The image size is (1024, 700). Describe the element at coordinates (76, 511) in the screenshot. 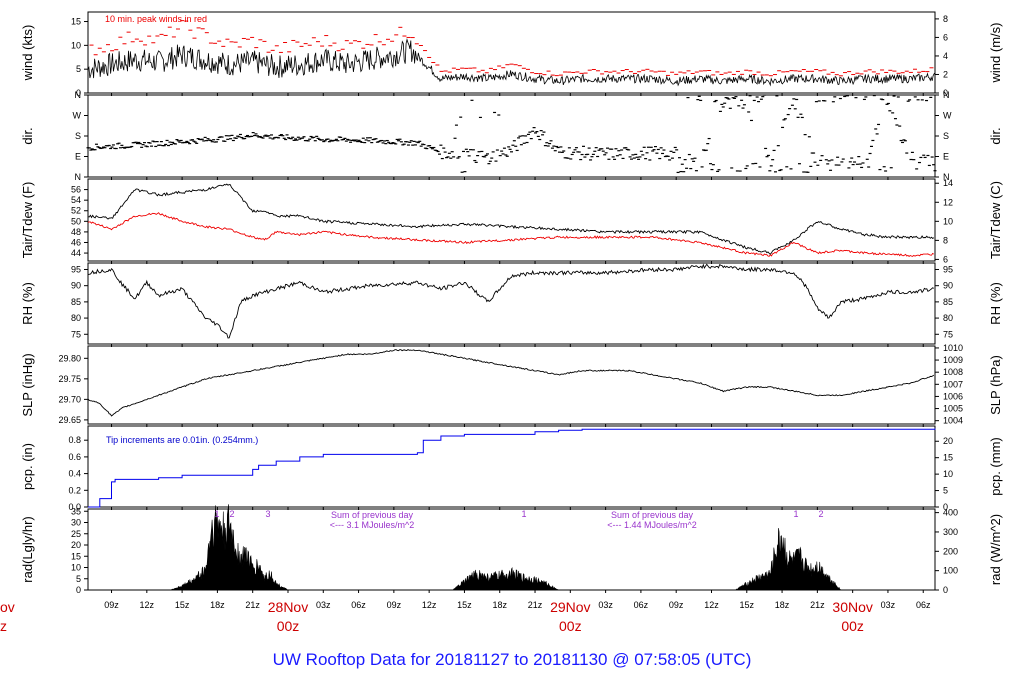

I see `rad-left-tick-label: 35` at that location.